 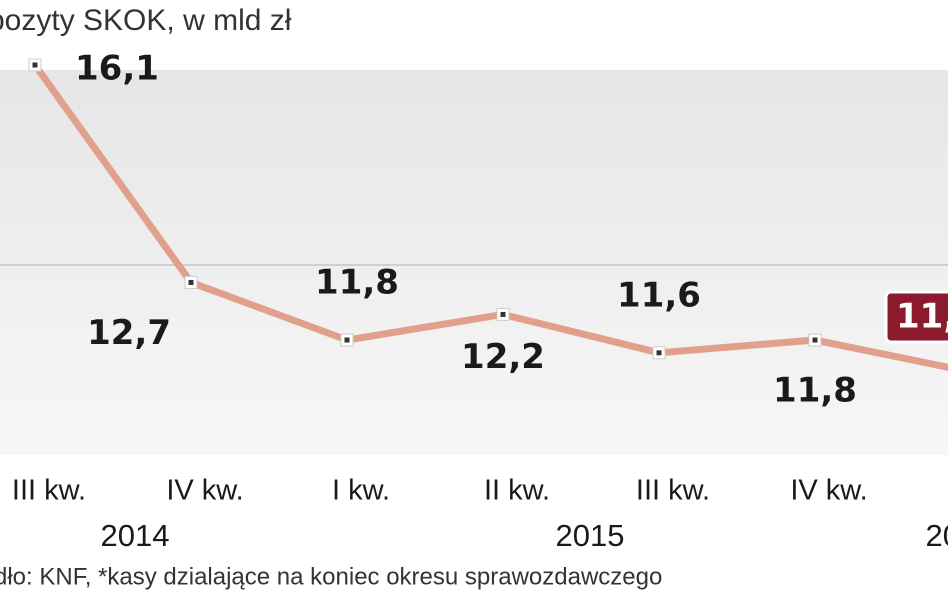 I want to click on chart-title: pozyty SKOK, w mld zł, so click(x=146, y=20).